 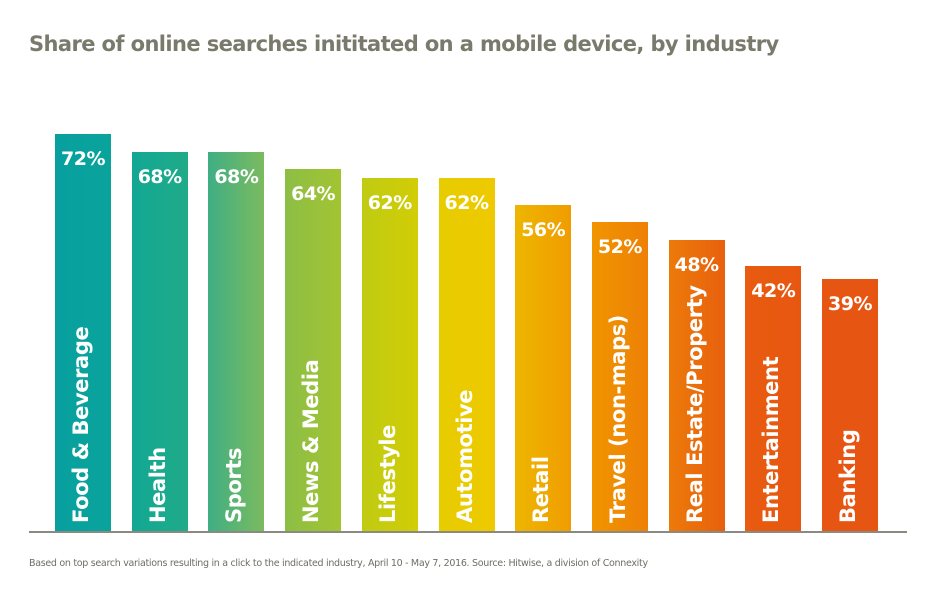 I want to click on bar: 68% Sports, so click(x=236, y=341).